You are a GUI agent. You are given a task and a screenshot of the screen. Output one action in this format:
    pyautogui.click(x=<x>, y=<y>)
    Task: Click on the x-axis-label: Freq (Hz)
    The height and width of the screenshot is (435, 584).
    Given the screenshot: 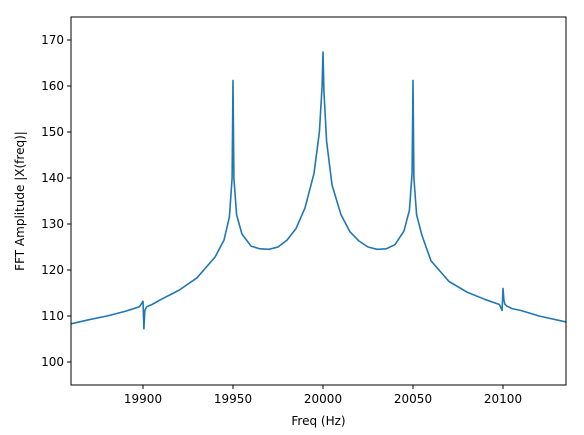 What is the action you would take?
    pyautogui.click(x=318, y=421)
    